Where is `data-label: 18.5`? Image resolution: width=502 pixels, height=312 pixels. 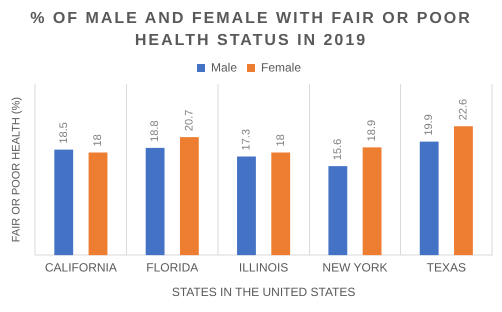 data-label: 18.5 is located at coordinates (64, 133).